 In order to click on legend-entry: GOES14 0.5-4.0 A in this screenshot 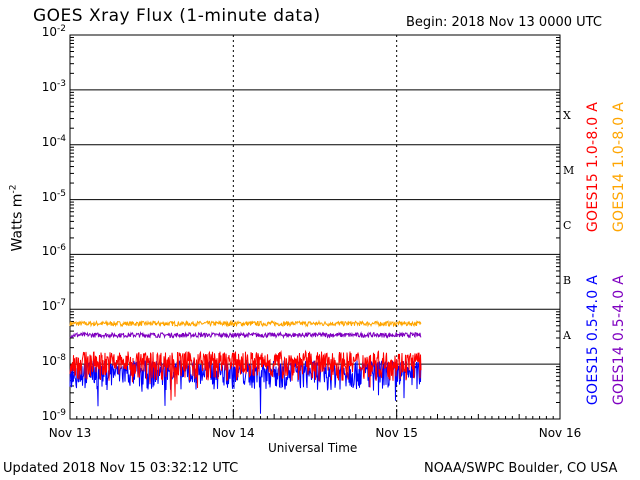, I will do `click(619, 340)`.